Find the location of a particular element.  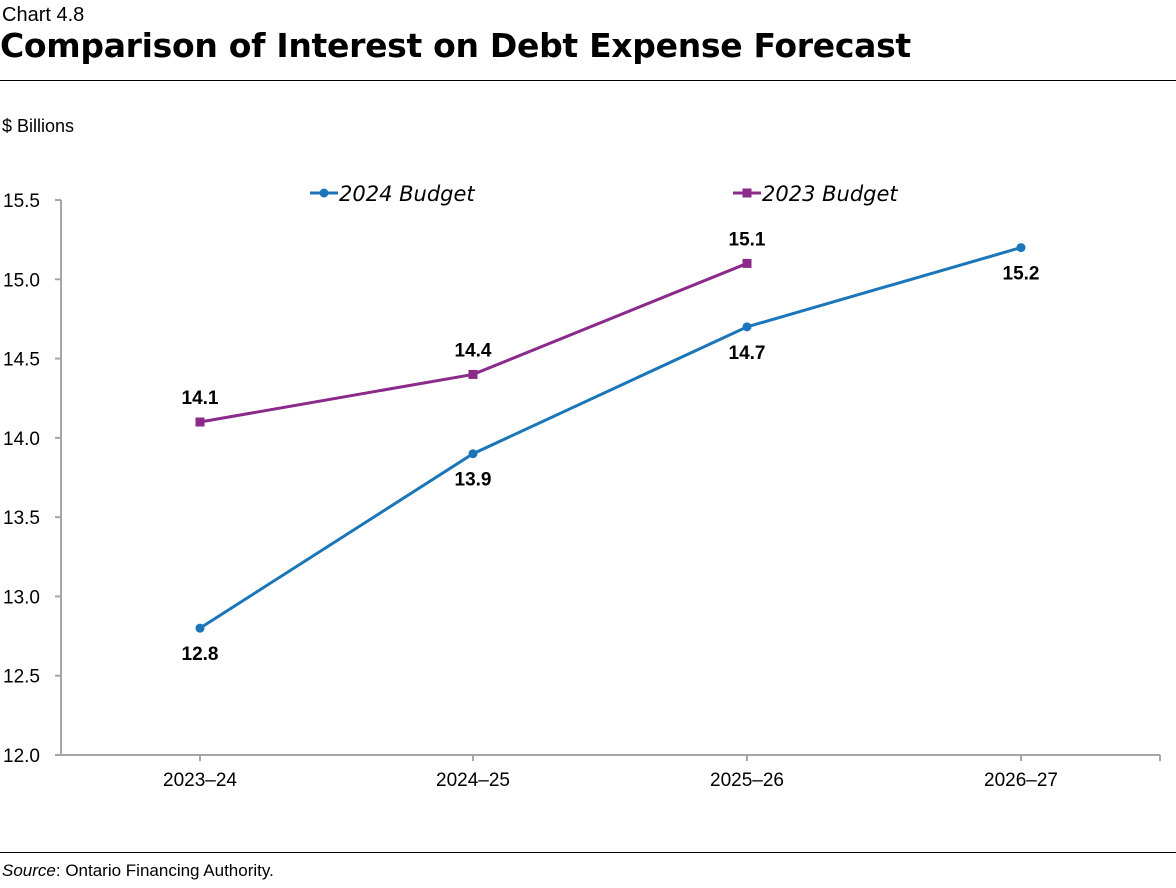

source-note: Source: Ontario Financing Authority. is located at coordinates (138, 871).